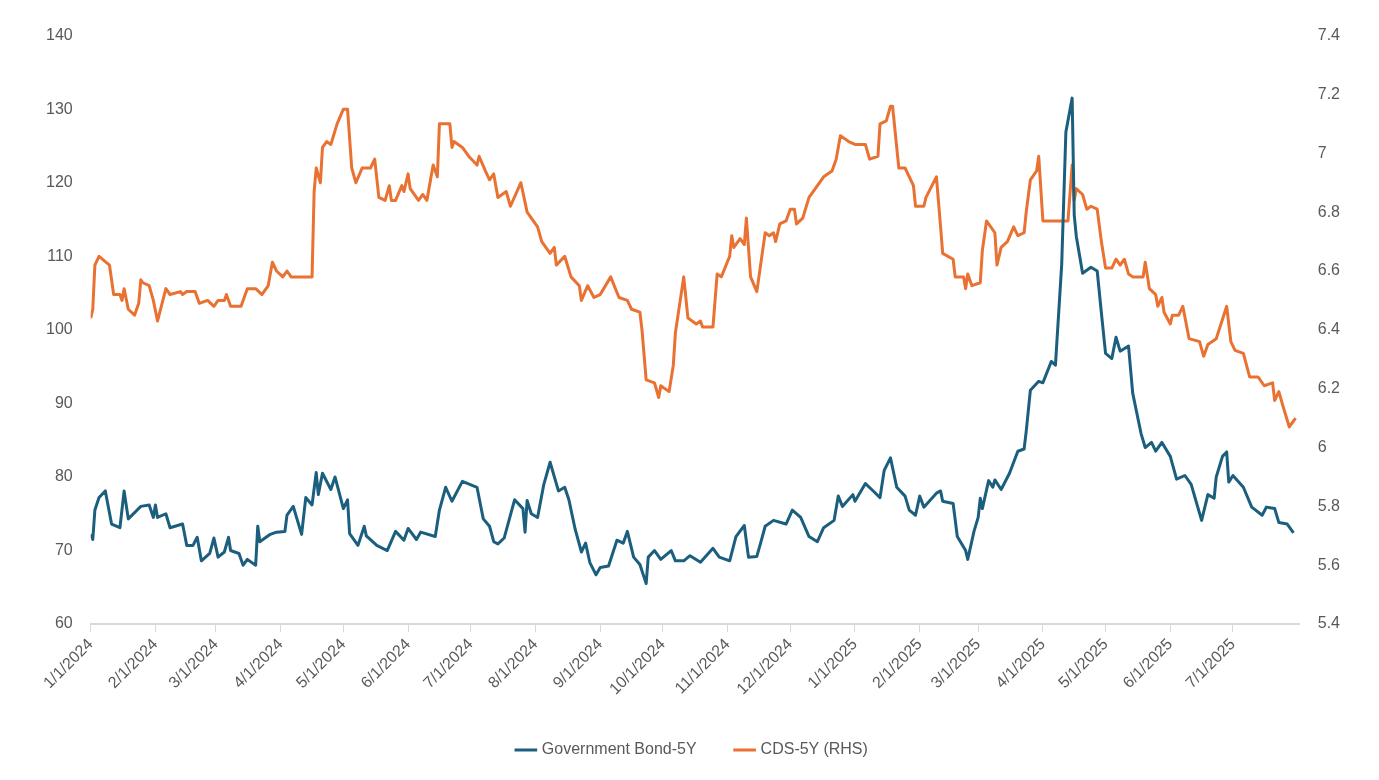  I want to click on legend-label: Government Bond-5Y, so click(619, 749).